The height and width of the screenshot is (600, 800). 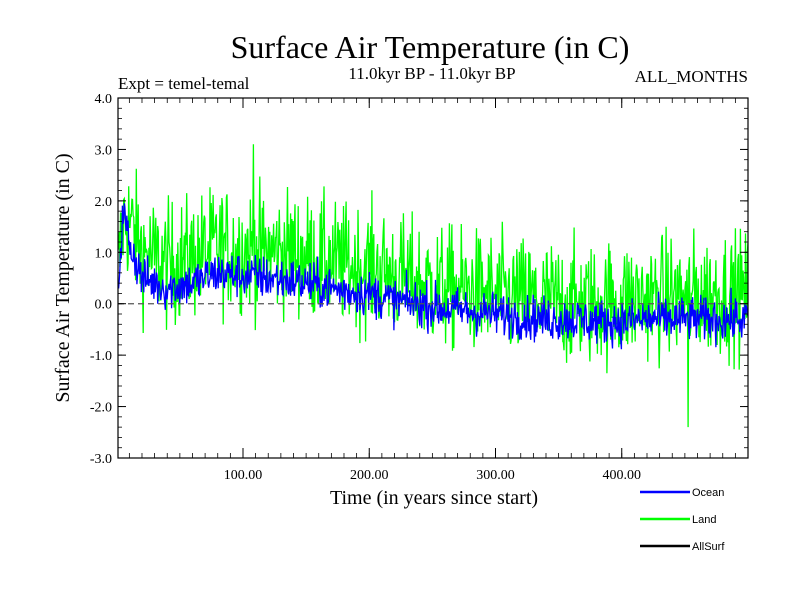 What do you see at coordinates (691, 76) in the screenshot?
I see `chart-subtitle-months: ALL_MONTHS` at bounding box center [691, 76].